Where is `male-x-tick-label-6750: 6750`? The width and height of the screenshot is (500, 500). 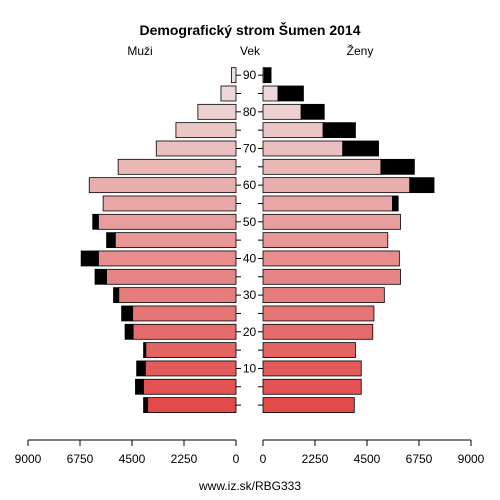
male-x-tick-label-6750: 6750 is located at coordinates (80, 459).